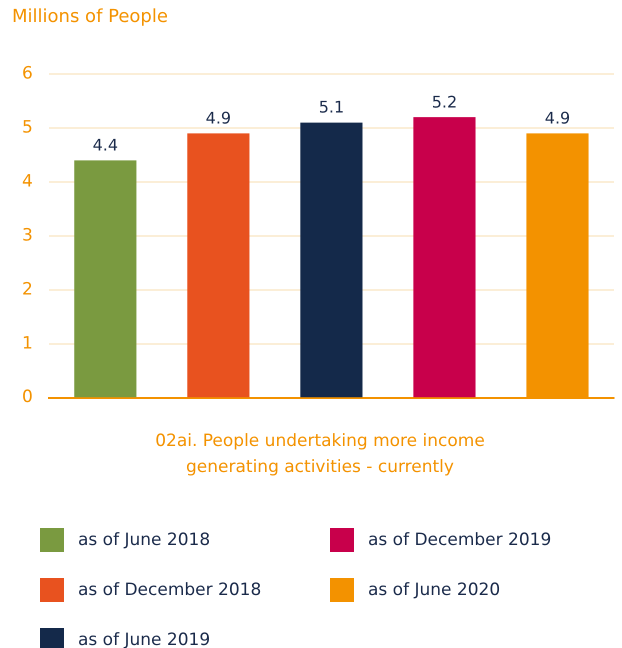 Image resolution: width=622 pixels, height=648 pixels. What do you see at coordinates (27, 73) in the screenshot?
I see `y-tick-label: 6` at bounding box center [27, 73].